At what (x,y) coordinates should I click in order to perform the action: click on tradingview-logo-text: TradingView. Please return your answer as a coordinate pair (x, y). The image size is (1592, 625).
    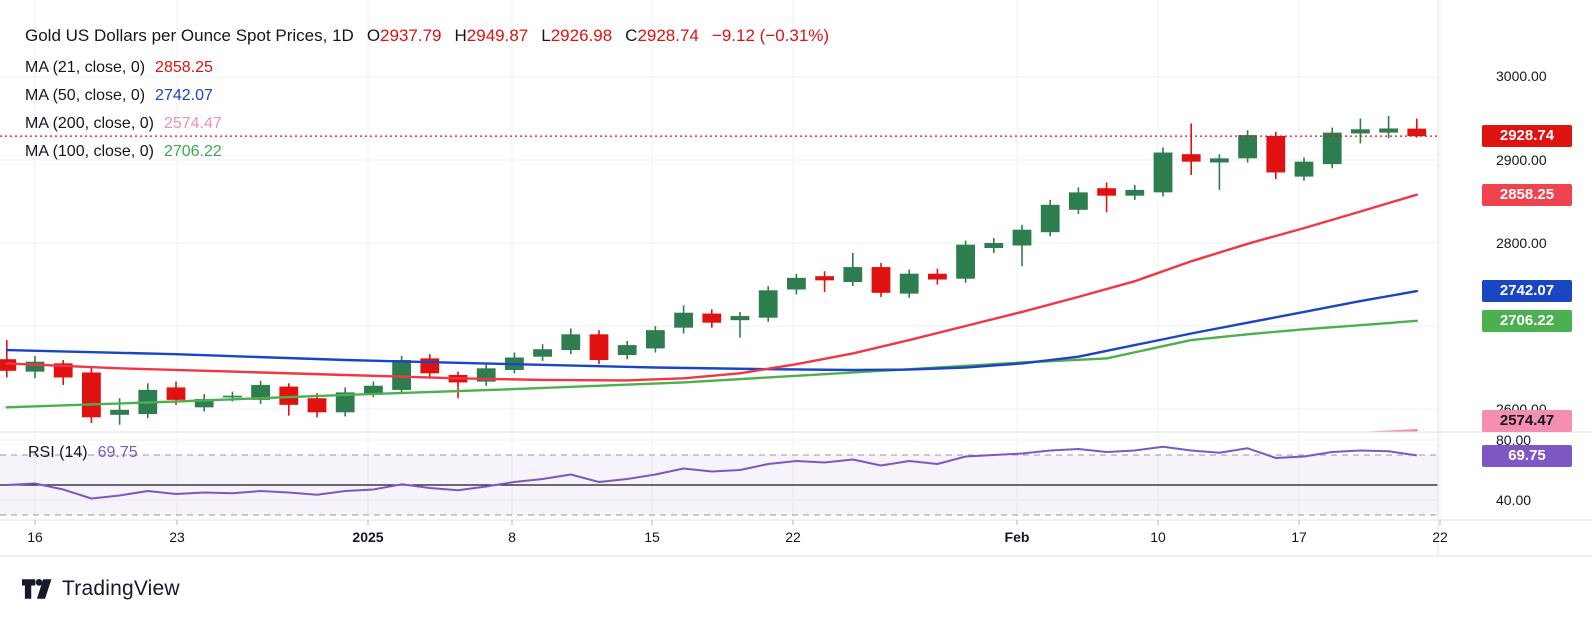
    Looking at the image, I should click on (121, 588).